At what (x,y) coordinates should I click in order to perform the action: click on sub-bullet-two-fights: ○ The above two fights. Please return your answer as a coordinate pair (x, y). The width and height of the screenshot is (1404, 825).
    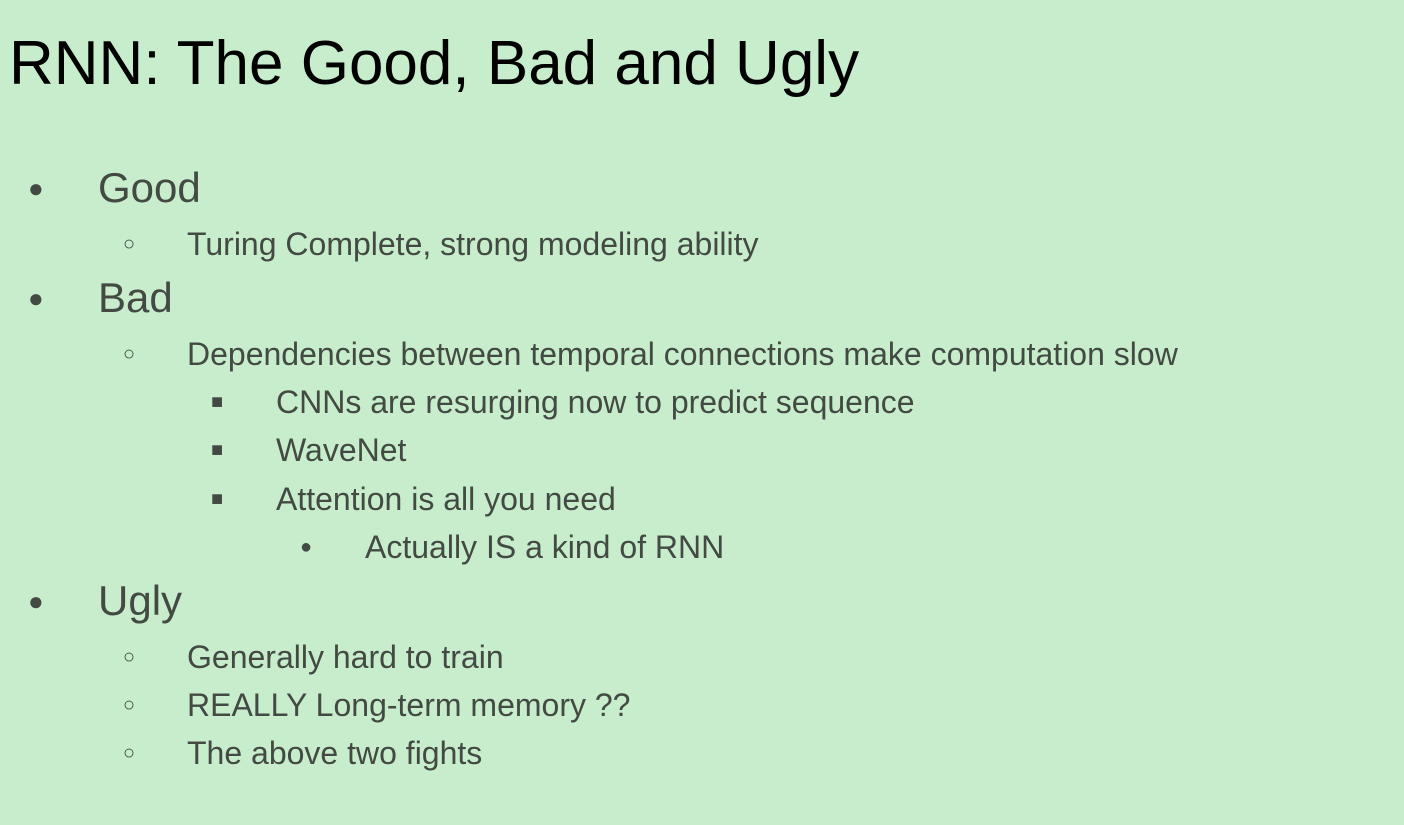
    Looking at the image, I should click on (702, 753).